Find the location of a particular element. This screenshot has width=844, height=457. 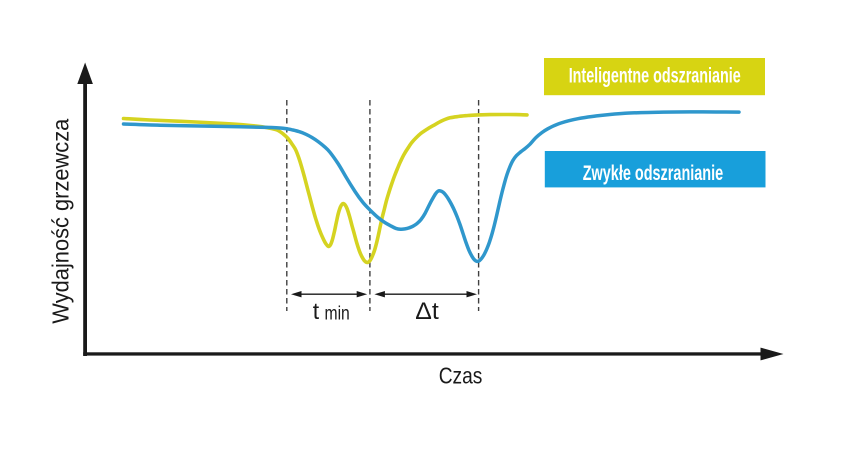

svg-text: Δt is located at coordinates (427, 311).